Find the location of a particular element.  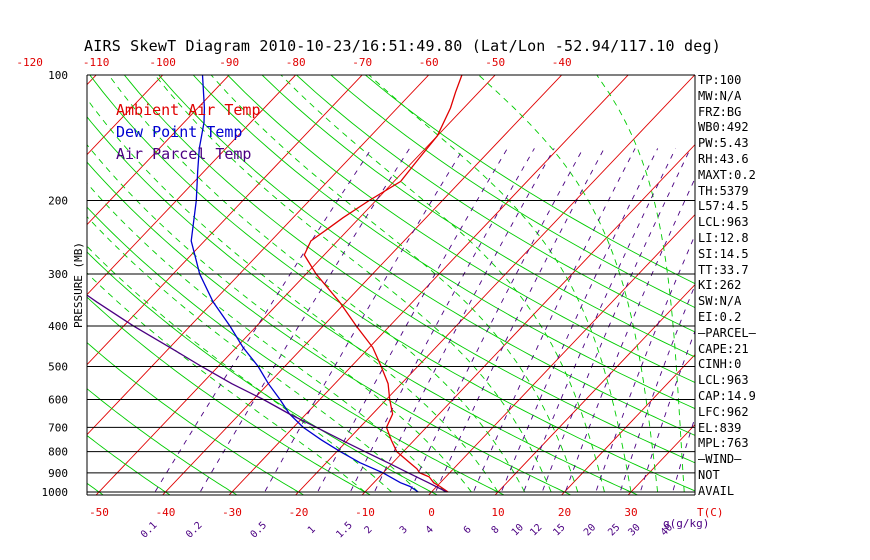

top-temp-tick-label: -120 is located at coordinates (29, 62).